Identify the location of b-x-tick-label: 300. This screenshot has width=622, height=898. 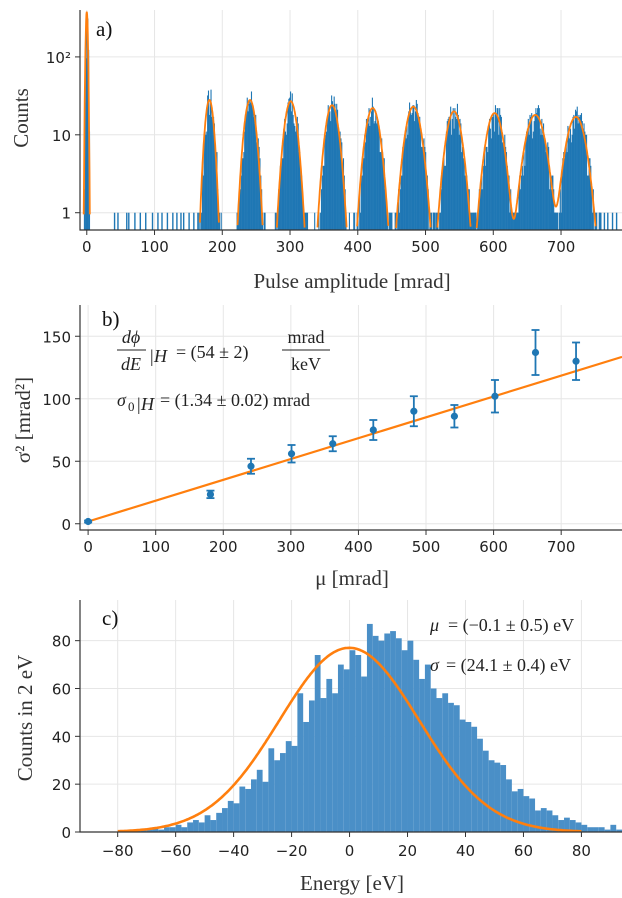
(291, 547).